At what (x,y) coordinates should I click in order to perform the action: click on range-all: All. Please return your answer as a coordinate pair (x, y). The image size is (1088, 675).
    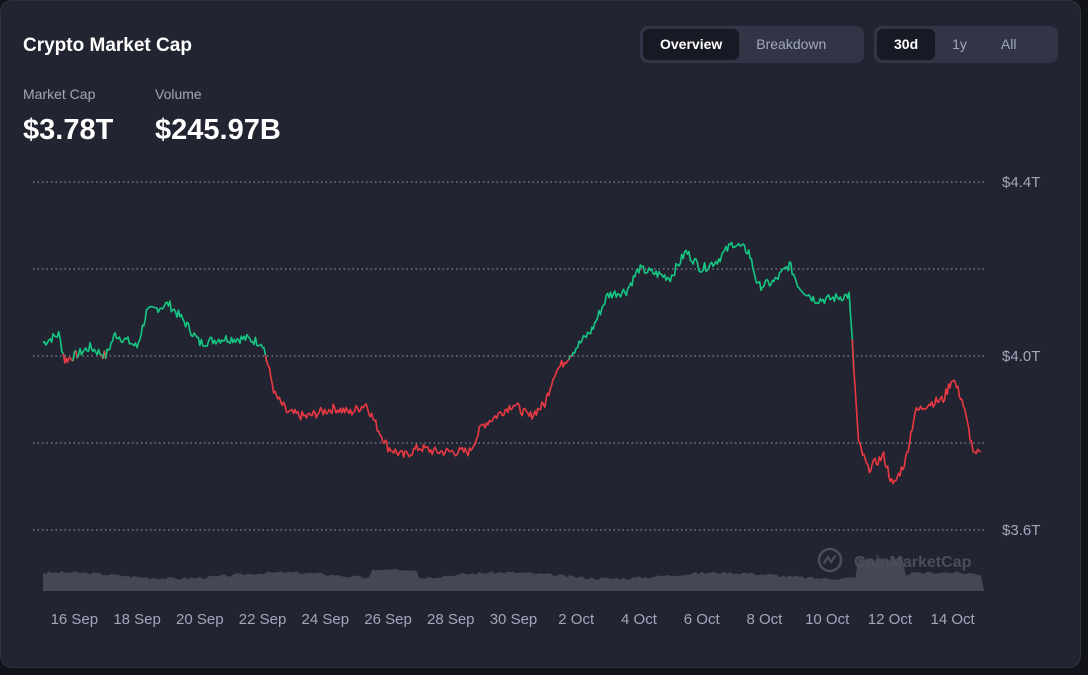
    Looking at the image, I should click on (1008, 44).